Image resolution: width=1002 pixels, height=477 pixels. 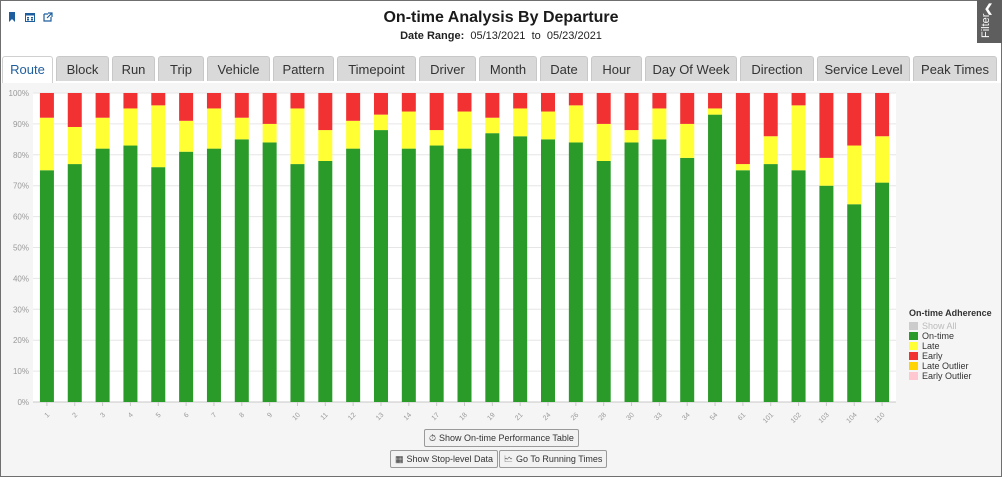 What do you see at coordinates (939, 326) in the screenshot?
I see `legend-label: Show All` at bounding box center [939, 326].